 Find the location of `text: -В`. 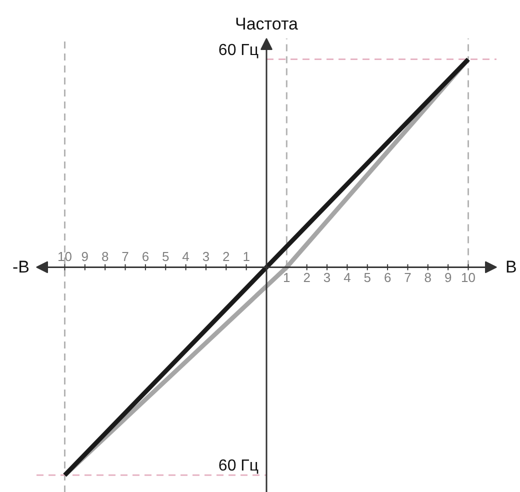

text: -В is located at coordinates (21, 267).